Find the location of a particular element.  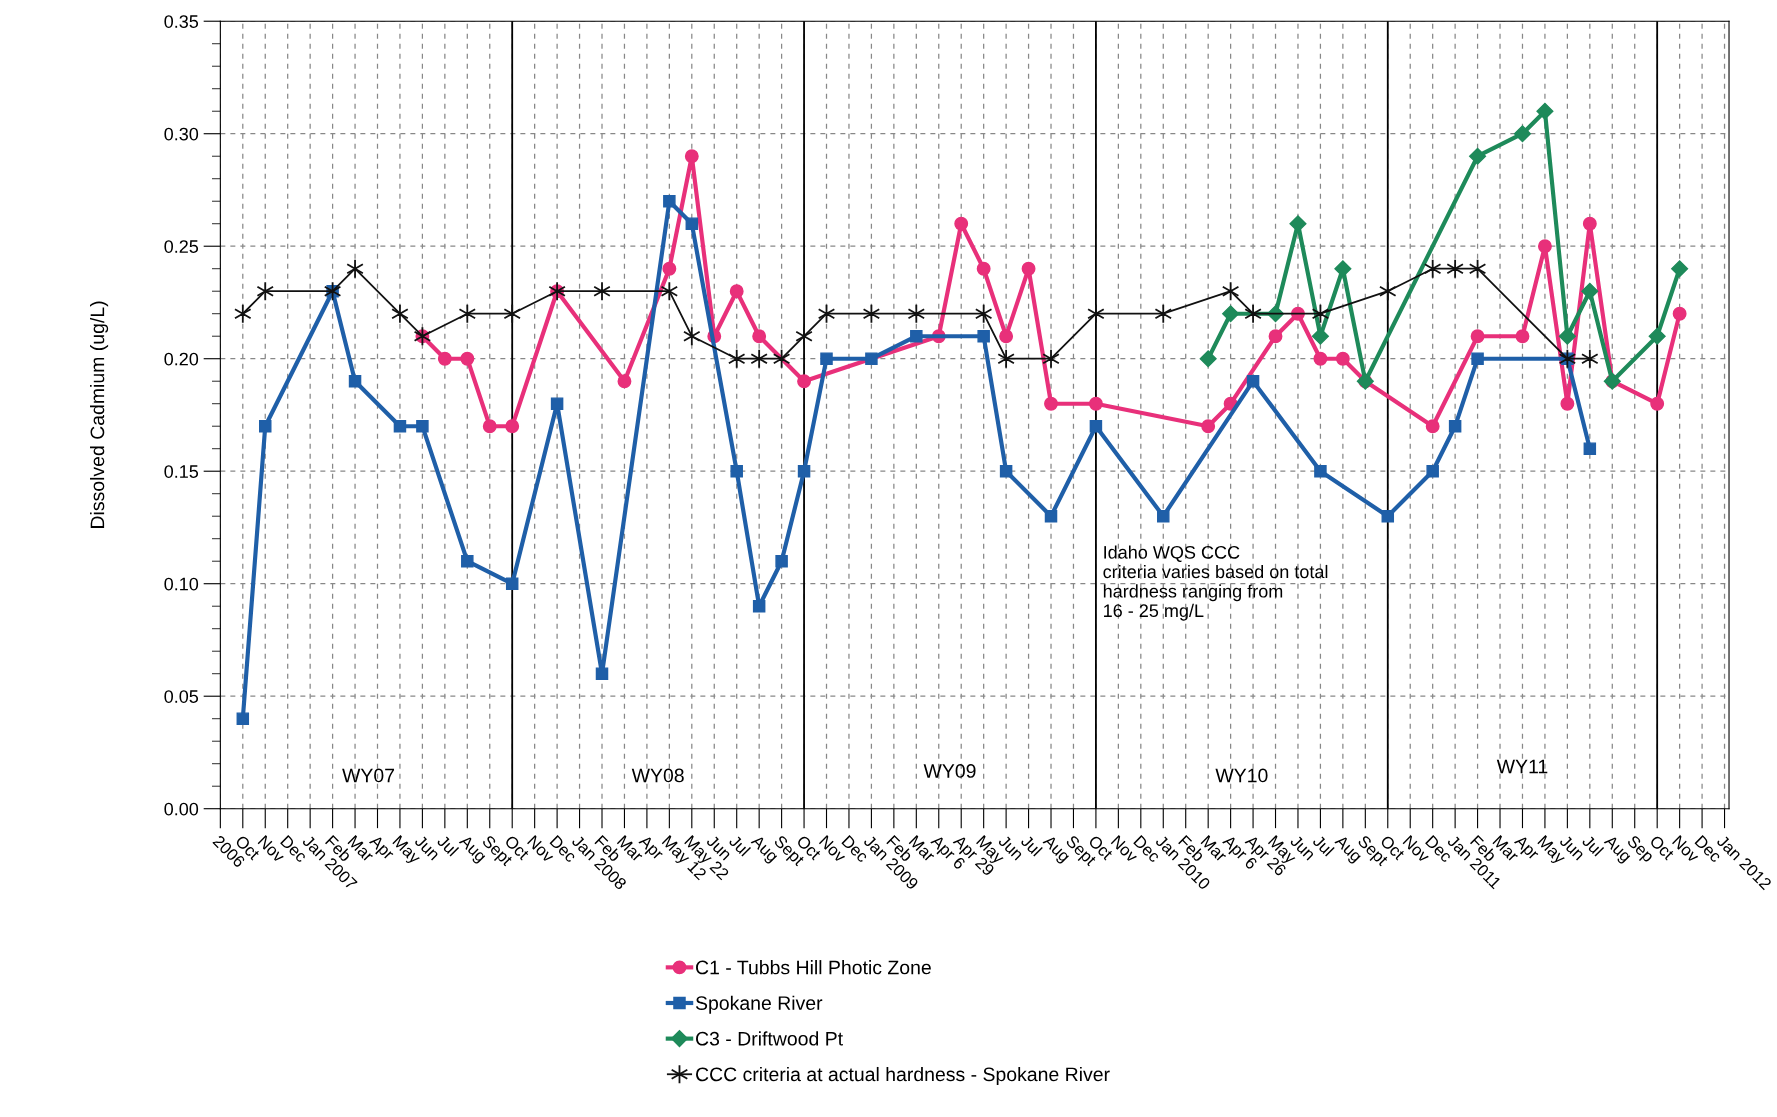

y-axis-title: Dissolved Cadmium (ug/L) is located at coordinates (99, 414).